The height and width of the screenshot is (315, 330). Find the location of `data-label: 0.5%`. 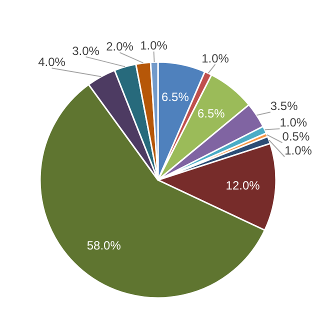

data-label: 0.5% is located at coordinates (296, 137).